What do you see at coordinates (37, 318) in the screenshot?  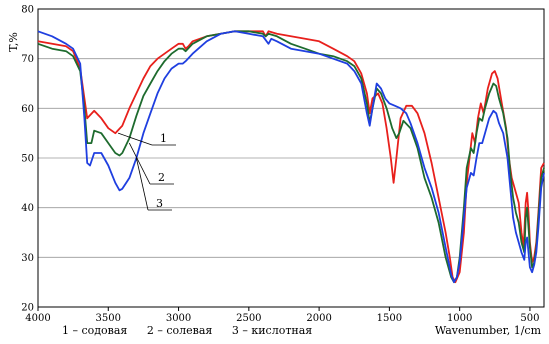 I see `x-tick-label: 4000` at bounding box center [37, 318].